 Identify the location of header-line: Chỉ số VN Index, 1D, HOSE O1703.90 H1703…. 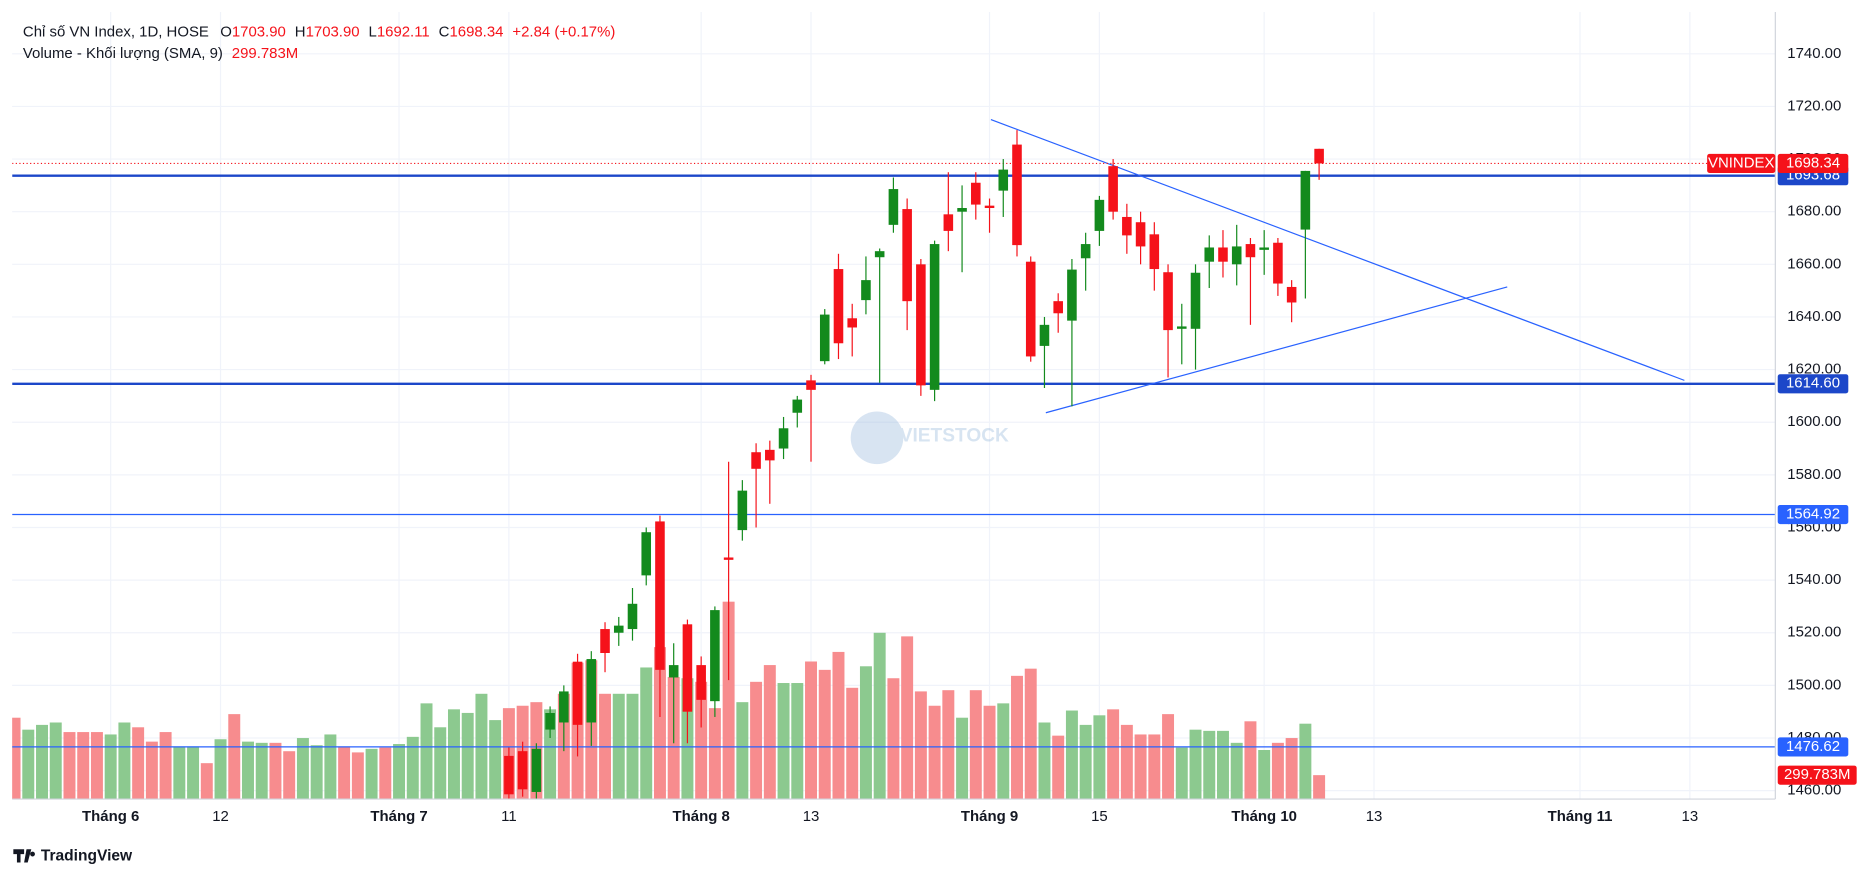
(319, 31).